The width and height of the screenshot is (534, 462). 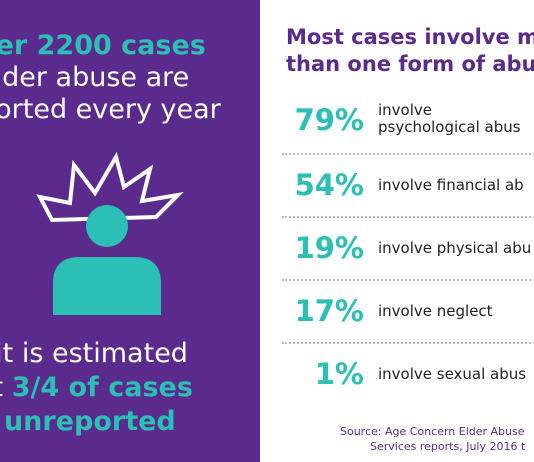 I want to click on estimate-highlight: 3/4 of cases, so click(x=102, y=387).